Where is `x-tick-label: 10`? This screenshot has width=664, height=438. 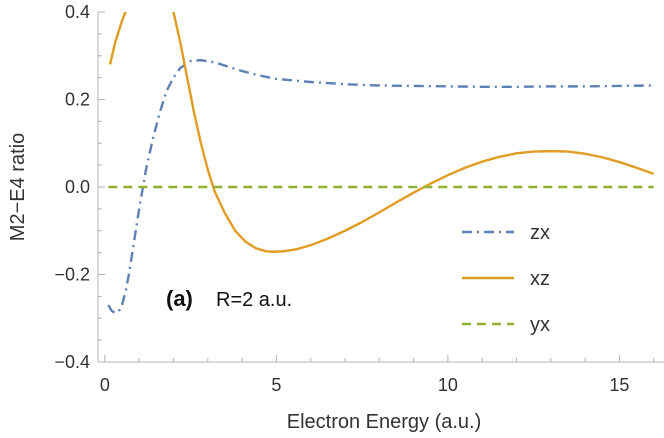
x-tick-label: 10 is located at coordinates (448, 385).